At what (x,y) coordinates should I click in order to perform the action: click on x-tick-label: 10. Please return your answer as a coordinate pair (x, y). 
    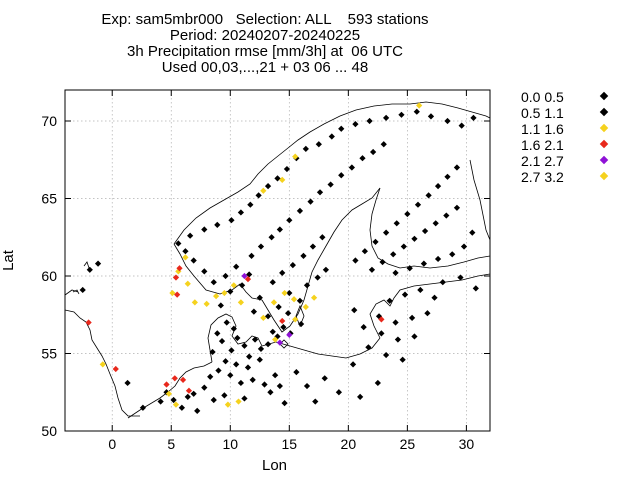
    Looking at the image, I should click on (230, 444).